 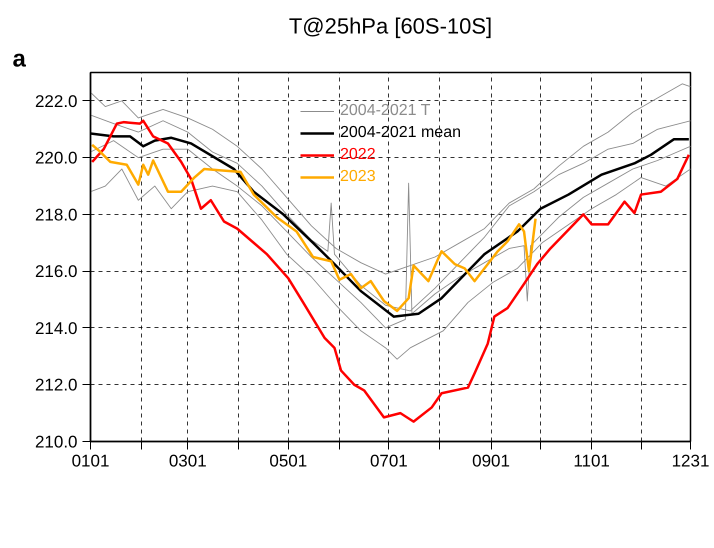 What do you see at coordinates (56, 101) in the screenshot?
I see `y-tick-label: 222.0` at bounding box center [56, 101].